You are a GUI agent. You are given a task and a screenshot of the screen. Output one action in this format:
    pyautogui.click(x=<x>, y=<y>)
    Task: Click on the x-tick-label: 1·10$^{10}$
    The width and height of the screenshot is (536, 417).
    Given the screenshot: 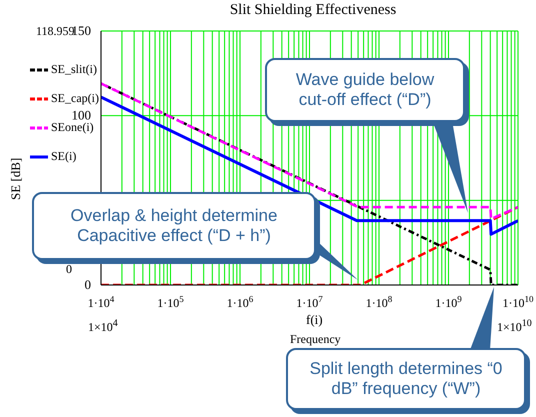 What is the action you would take?
    pyautogui.click(x=518, y=302)
    